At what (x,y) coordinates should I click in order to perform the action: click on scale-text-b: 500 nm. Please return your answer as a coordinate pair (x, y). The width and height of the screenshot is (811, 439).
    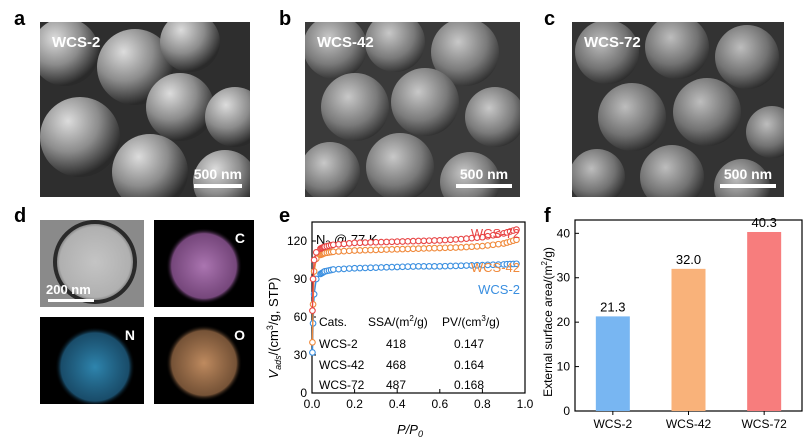
    Looking at the image, I should click on (484, 174).